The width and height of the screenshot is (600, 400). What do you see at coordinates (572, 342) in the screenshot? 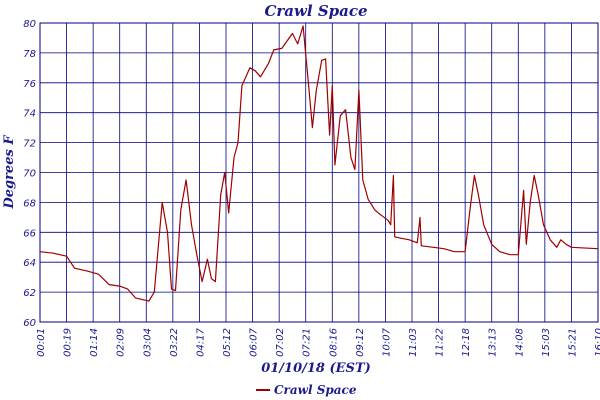
I see `x-tick-label: 15:21` at bounding box center [572, 342].